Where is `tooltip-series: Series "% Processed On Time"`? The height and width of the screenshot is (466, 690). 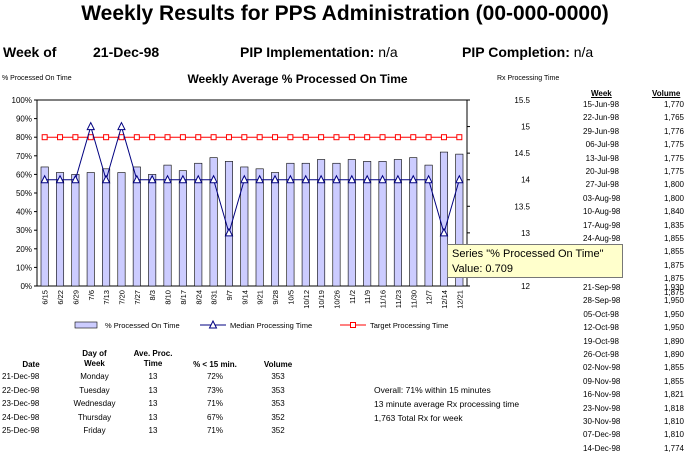 tooltip-series: Series "% Processed On Time" is located at coordinates (528, 254).